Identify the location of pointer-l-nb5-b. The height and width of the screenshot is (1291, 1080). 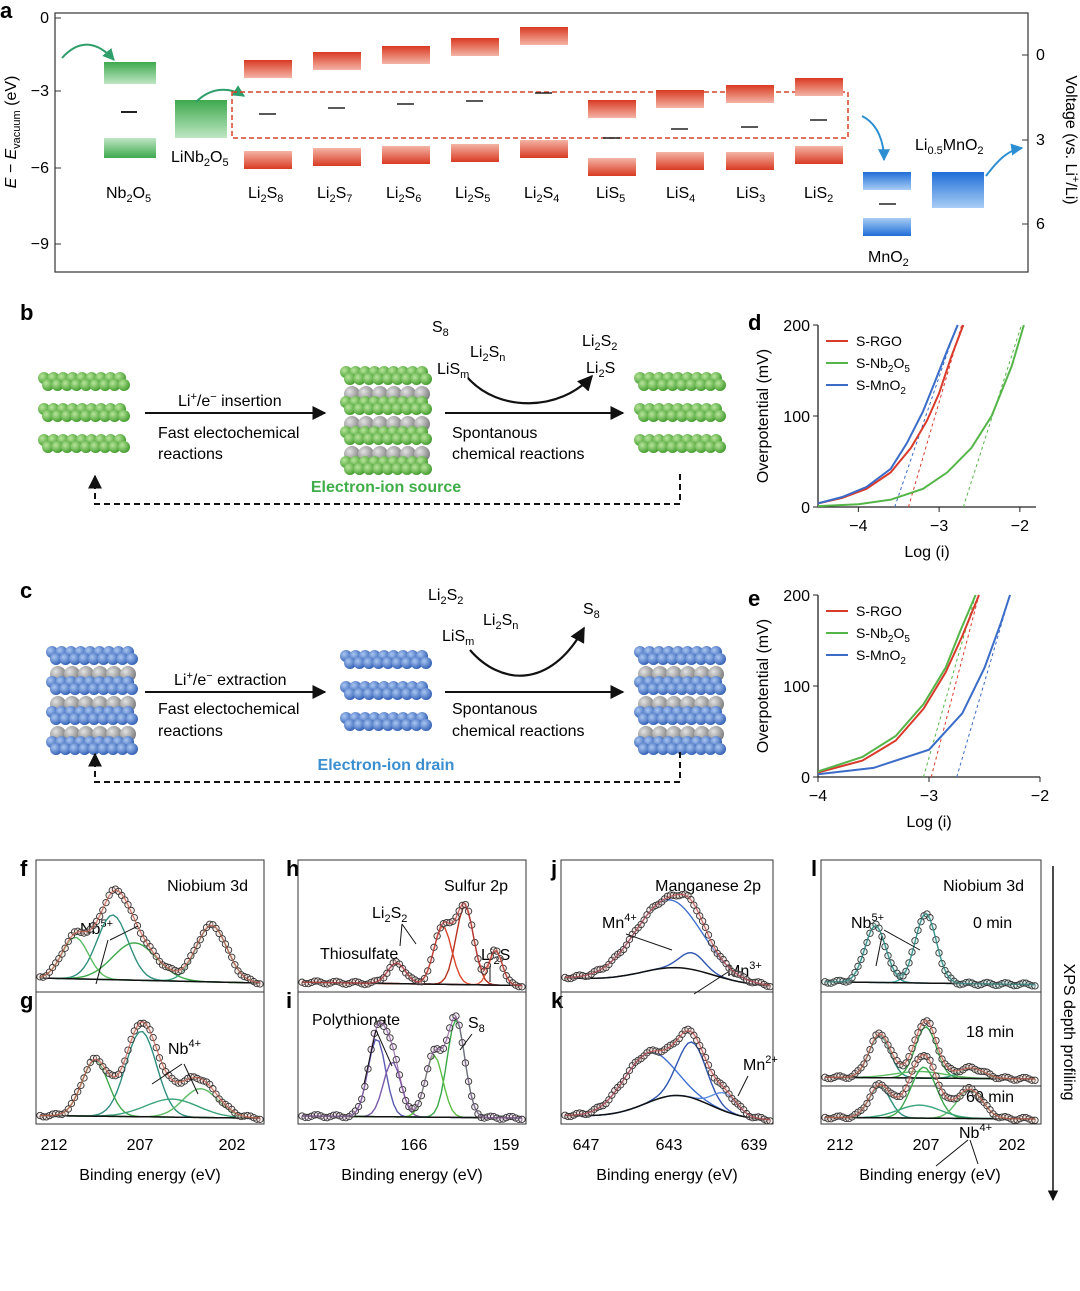
(902, 940).